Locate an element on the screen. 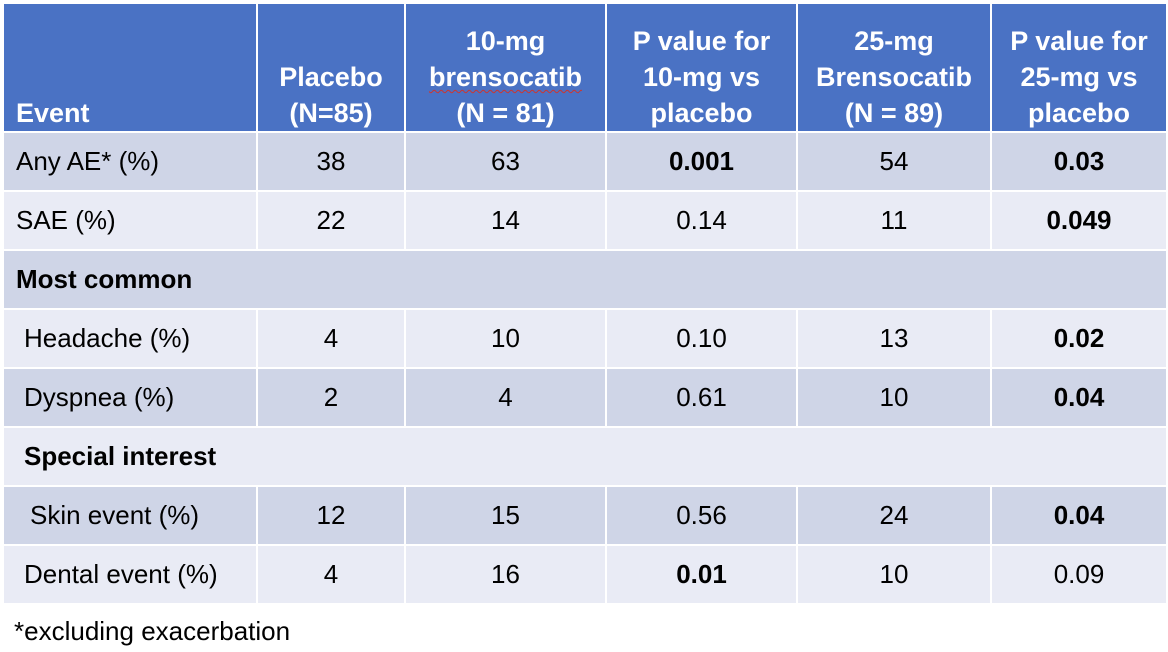 This screenshot has width=1168, height=652. table-row: Dyspnea (%) 2 4 0.61 10 0.04 is located at coordinates (585, 397).